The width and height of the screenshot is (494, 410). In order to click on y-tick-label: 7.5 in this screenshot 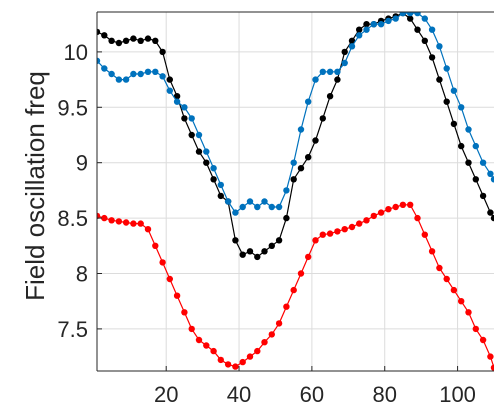, I will do `click(72, 329)`.